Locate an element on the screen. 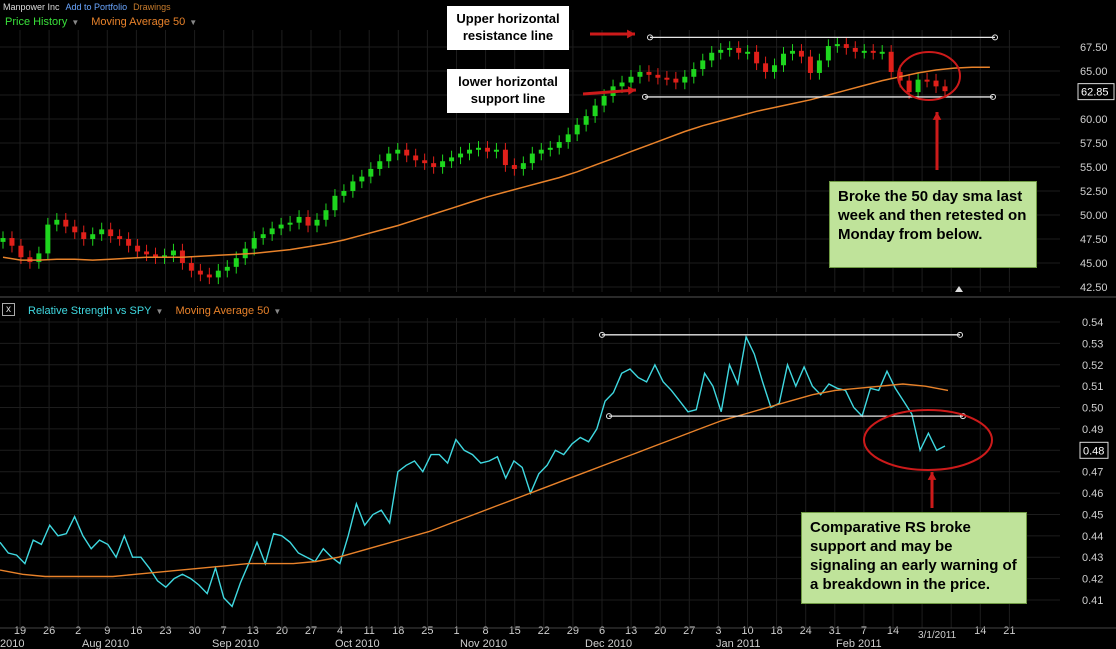  lower-support-label: lower horizontal support line is located at coordinates (508, 91).